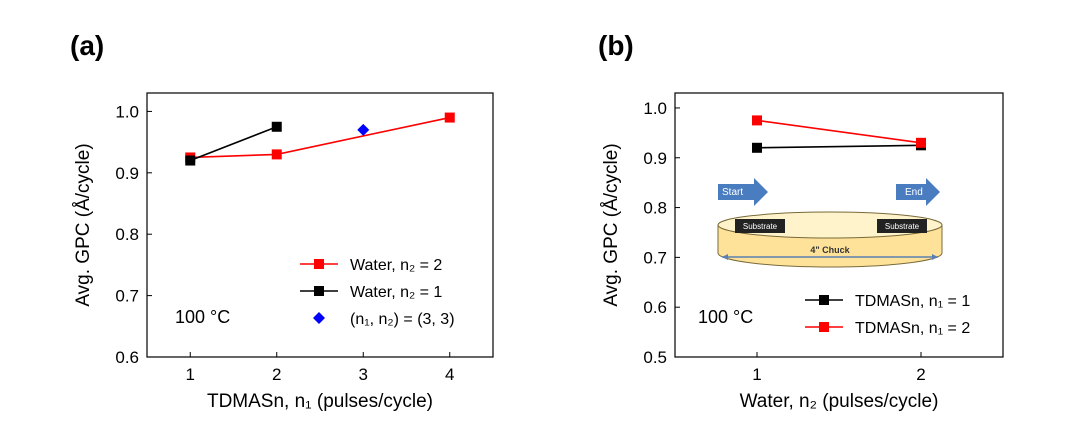  I want to click on end-arrow, so click(918, 192).